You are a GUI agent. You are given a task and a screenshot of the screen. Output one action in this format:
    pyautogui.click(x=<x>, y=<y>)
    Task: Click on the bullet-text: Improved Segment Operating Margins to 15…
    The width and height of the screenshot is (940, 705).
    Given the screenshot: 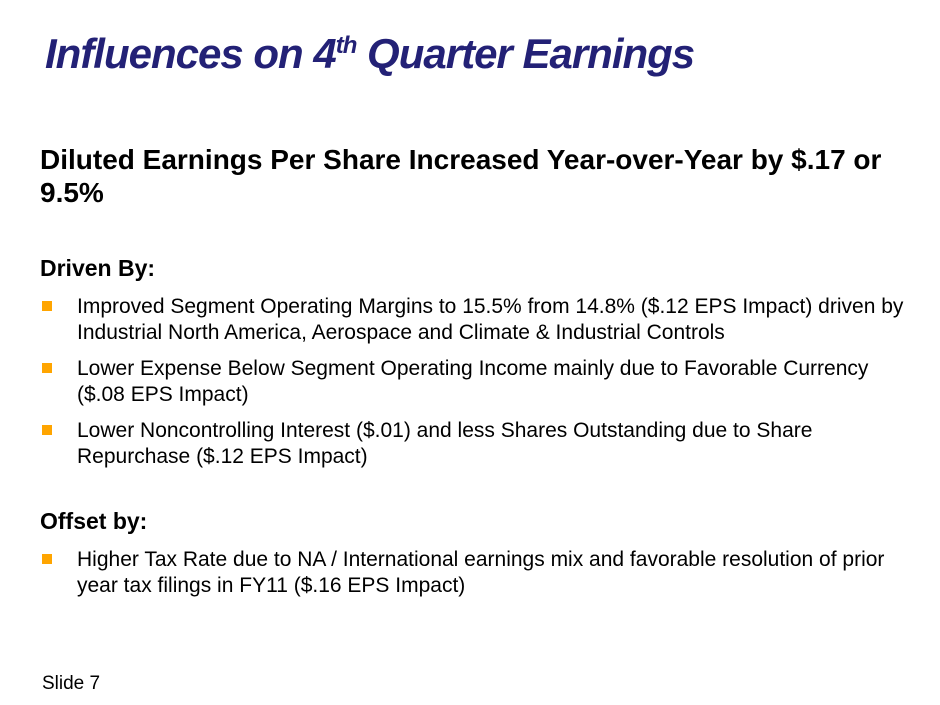 What is the action you would take?
    pyautogui.click(x=490, y=319)
    